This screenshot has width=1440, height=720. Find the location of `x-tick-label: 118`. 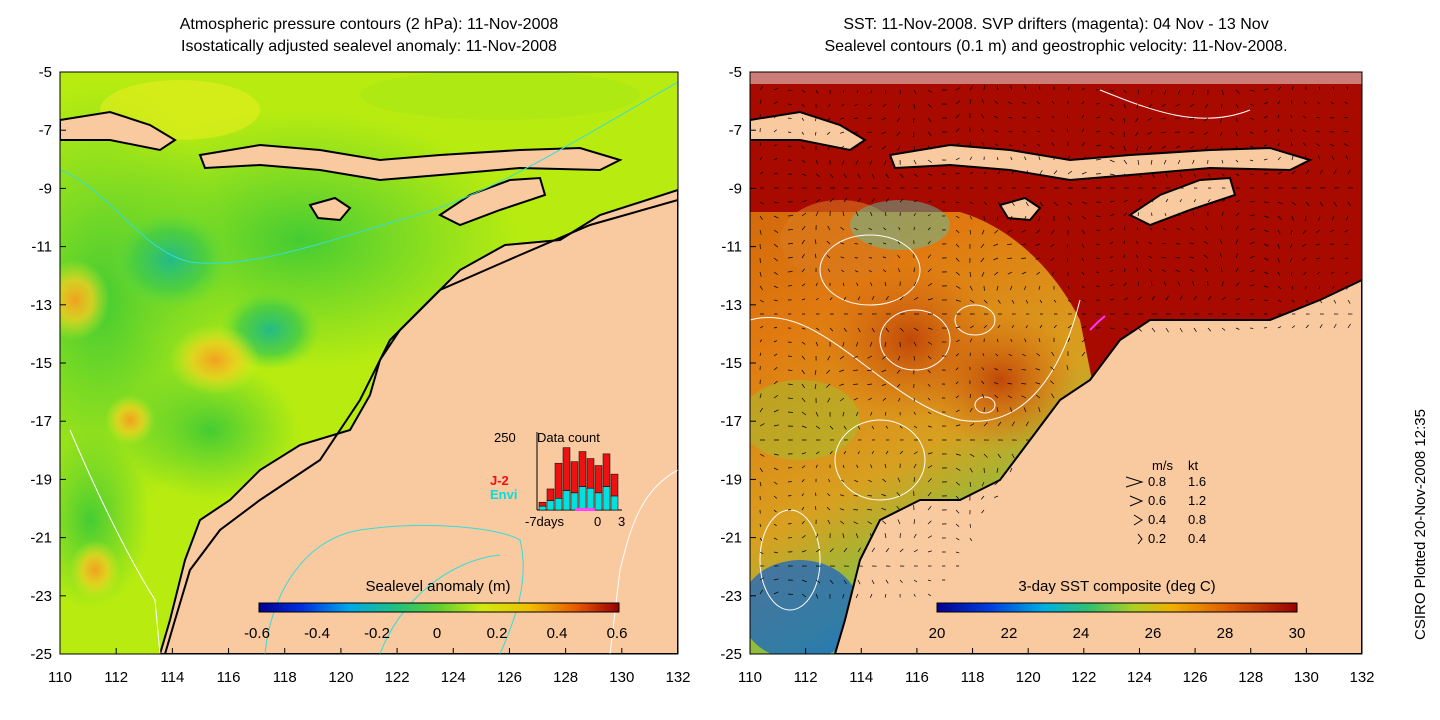

x-tick-label: 118 is located at coordinates (285, 677).